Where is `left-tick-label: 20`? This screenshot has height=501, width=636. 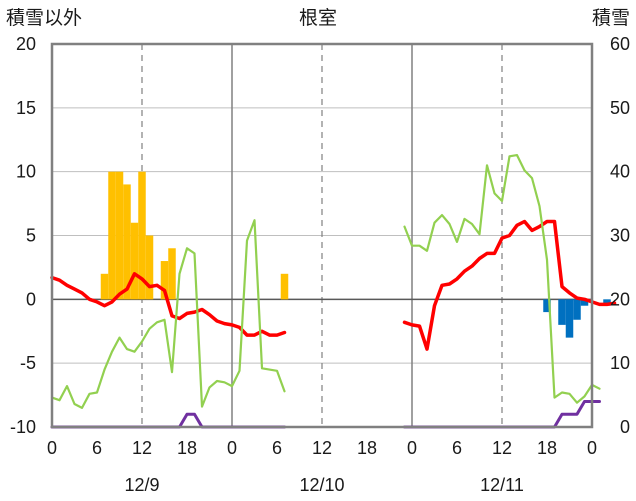
left-tick-label: 20 is located at coordinates (26, 44).